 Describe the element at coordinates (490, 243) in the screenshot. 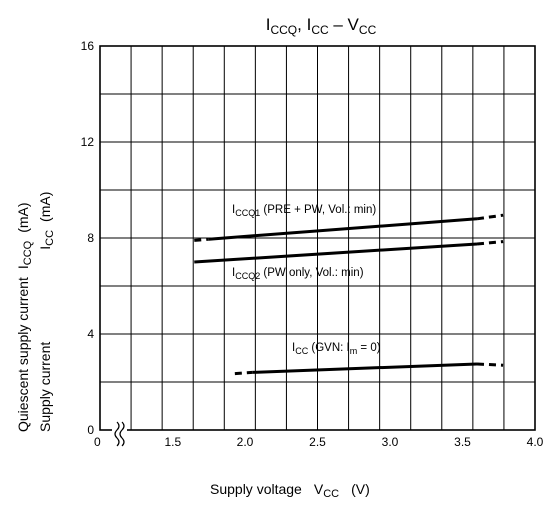

I see `series-2-dashed-segment` at that location.